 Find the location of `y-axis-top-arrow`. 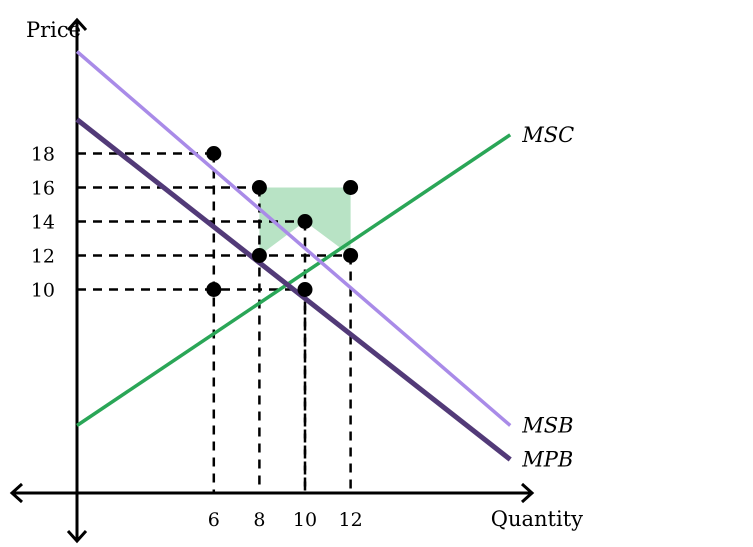

y-axis-top-arrow is located at coordinates (77, 24).